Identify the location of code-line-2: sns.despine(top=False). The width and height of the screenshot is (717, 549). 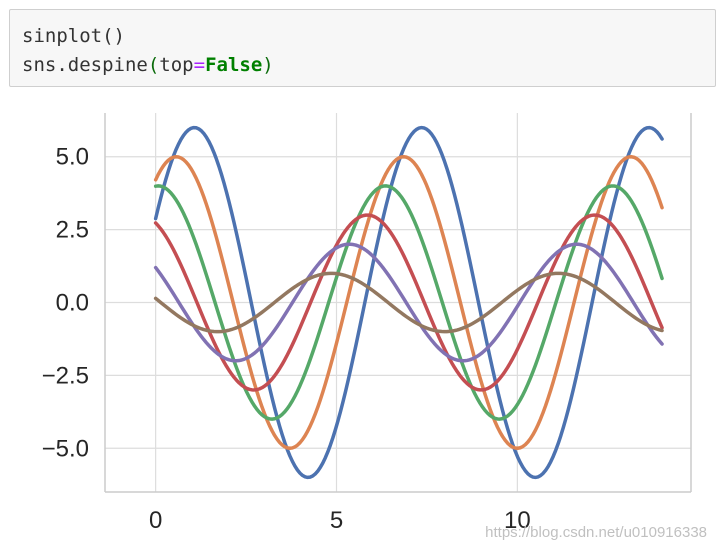
(148, 65).